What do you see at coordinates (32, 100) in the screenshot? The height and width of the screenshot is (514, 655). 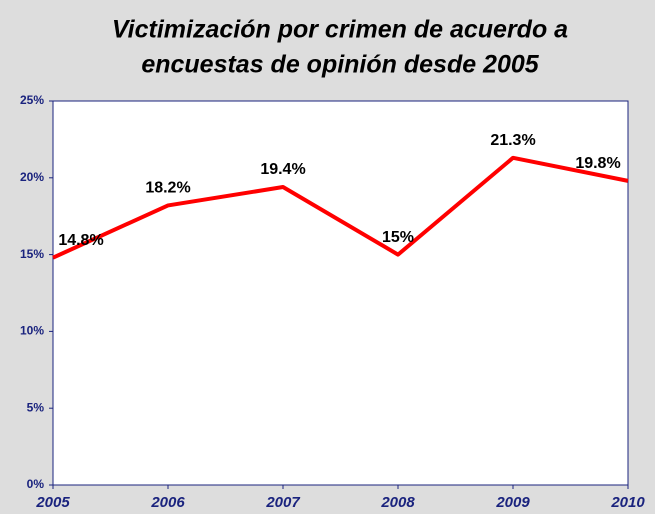 I see `y-tick-label: 25%` at bounding box center [32, 100].